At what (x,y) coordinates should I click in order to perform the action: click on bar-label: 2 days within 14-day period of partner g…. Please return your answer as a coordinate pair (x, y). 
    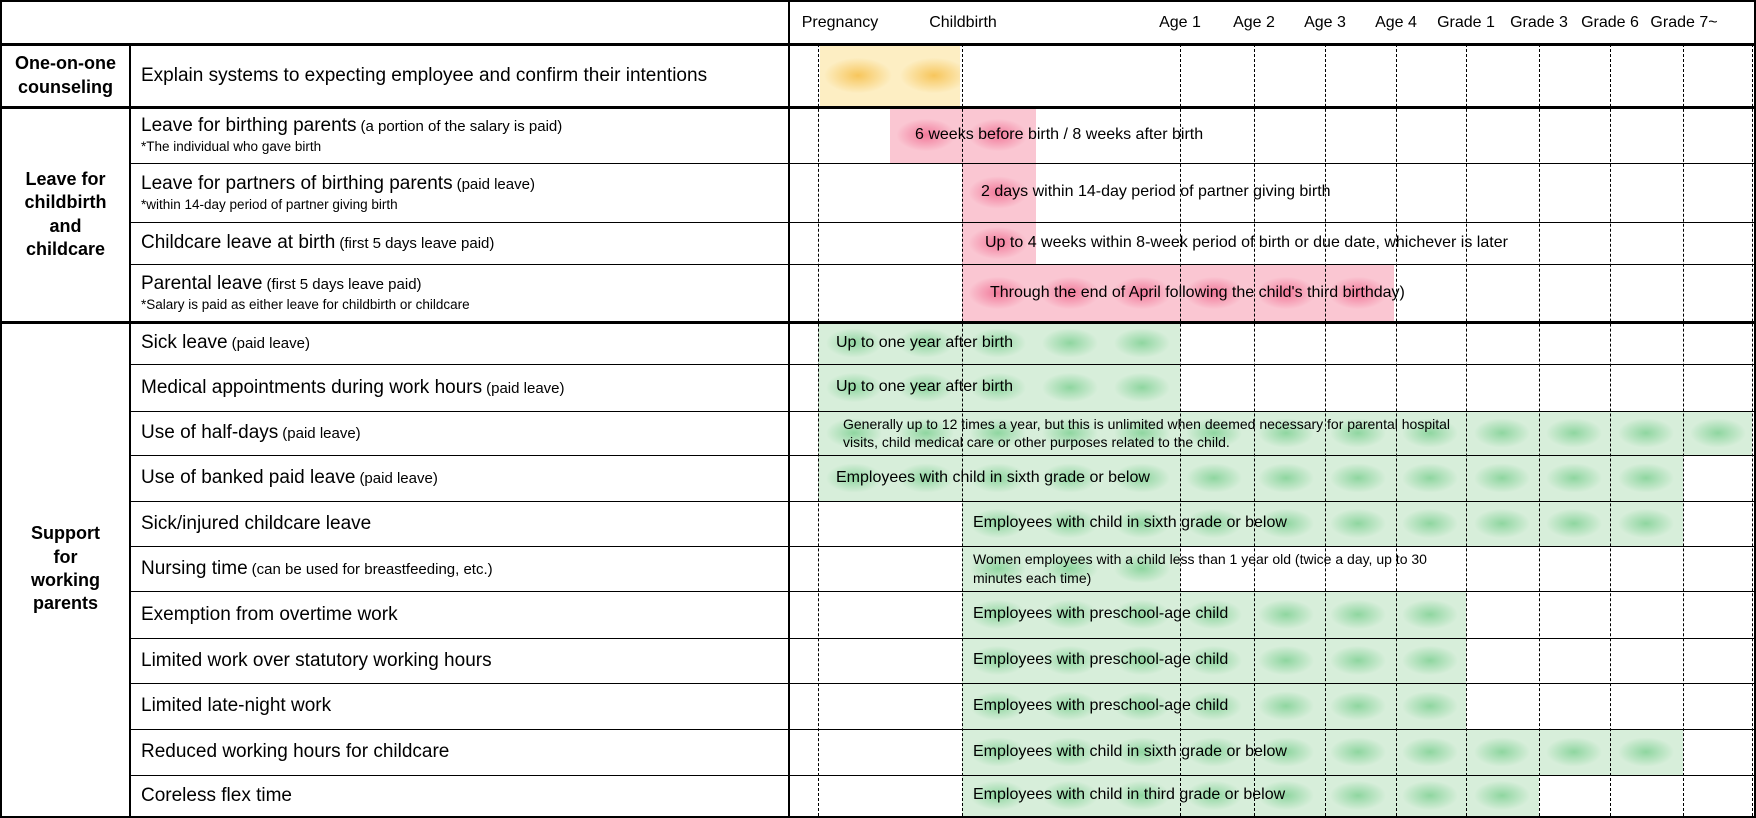
    Looking at the image, I should click on (1156, 192).